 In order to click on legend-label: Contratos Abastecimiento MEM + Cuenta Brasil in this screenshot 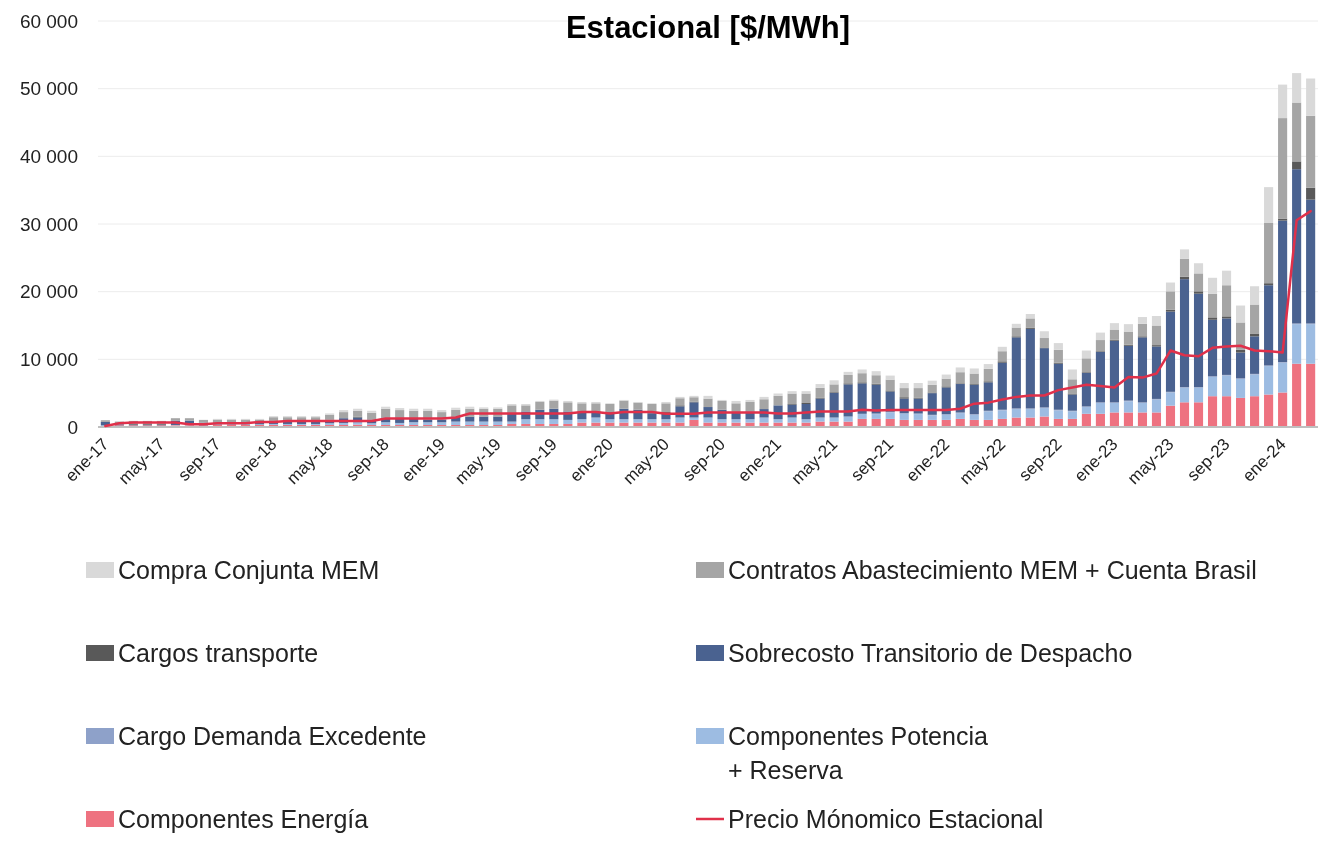, I will do `click(992, 569)`.